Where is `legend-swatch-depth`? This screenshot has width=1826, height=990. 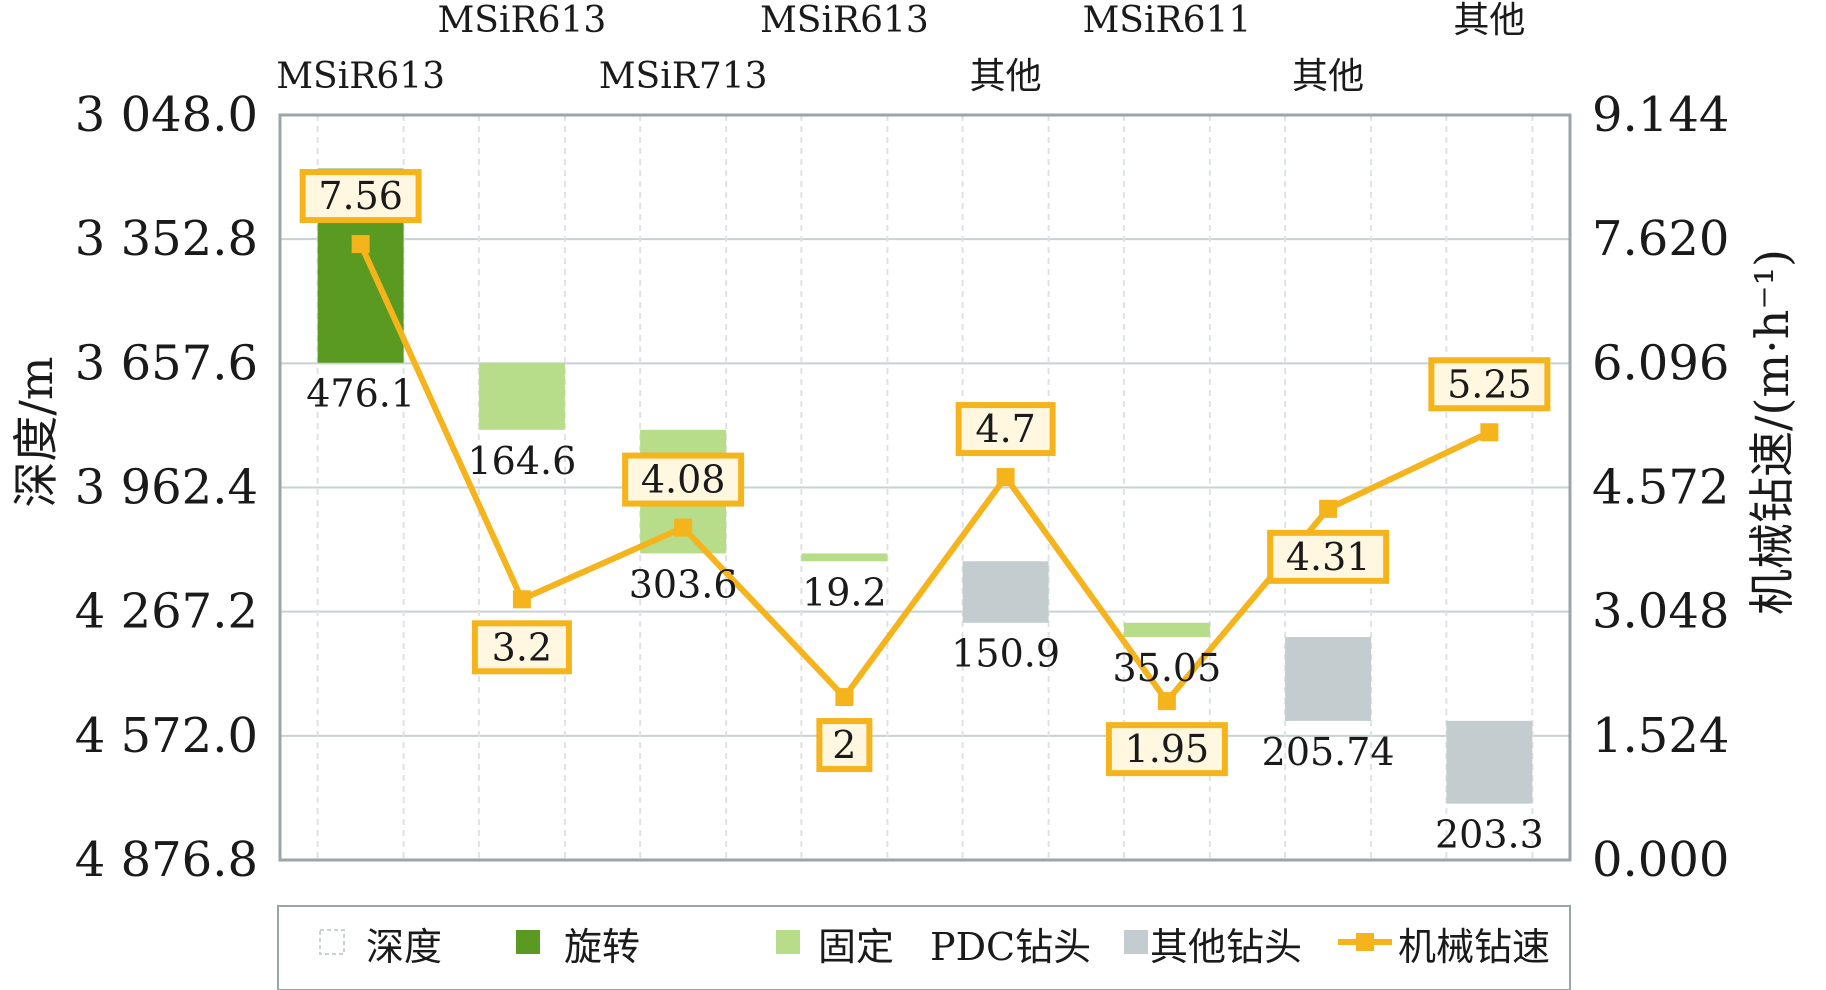
legend-swatch-depth is located at coordinates (332, 942).